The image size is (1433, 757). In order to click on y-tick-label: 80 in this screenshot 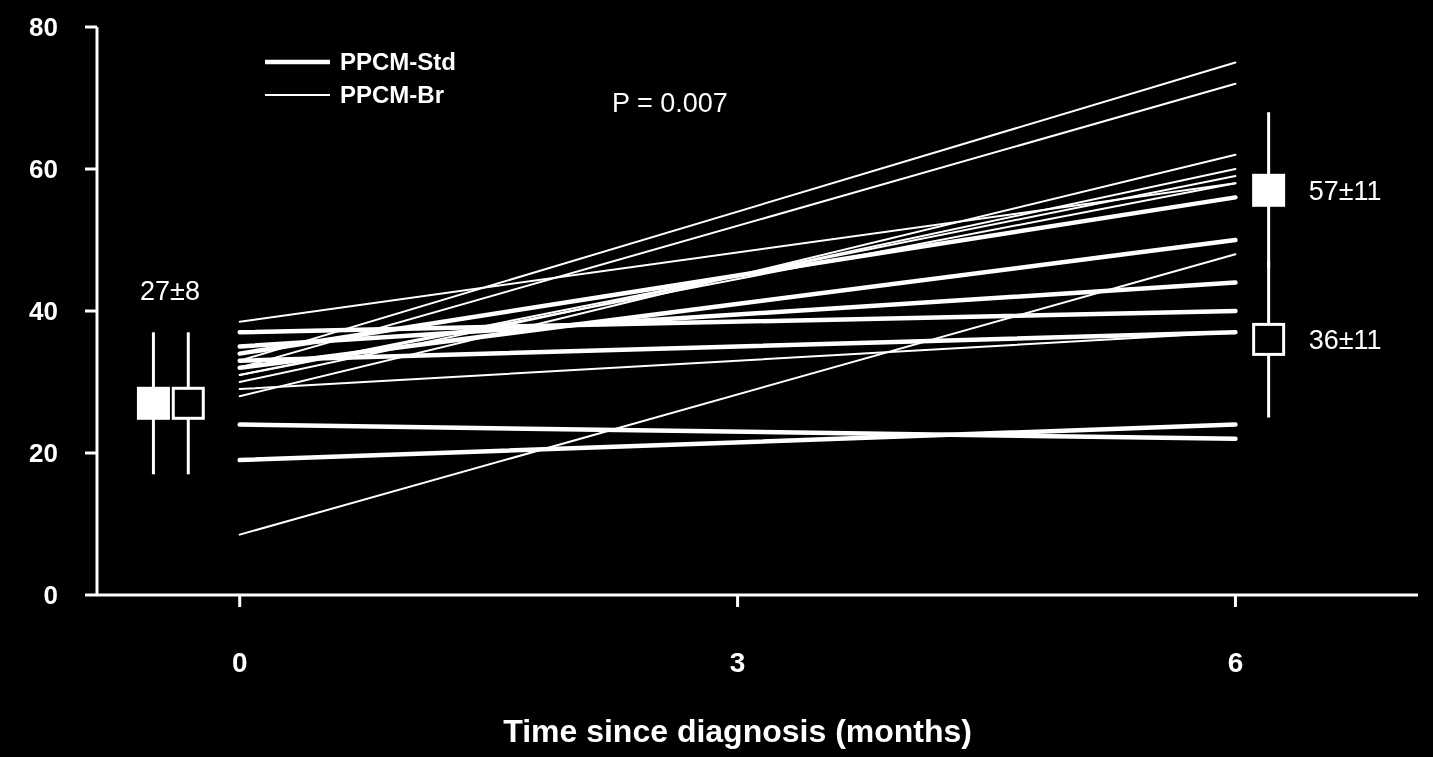, I will do `click(43, 27)`.